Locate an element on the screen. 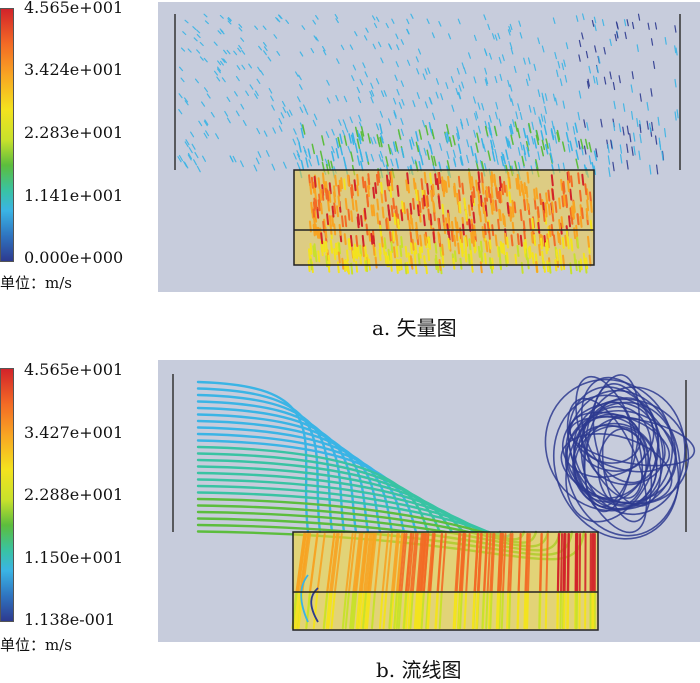 This screenshot has width=700, height=683. streamline is located at coordinates (568, 563).